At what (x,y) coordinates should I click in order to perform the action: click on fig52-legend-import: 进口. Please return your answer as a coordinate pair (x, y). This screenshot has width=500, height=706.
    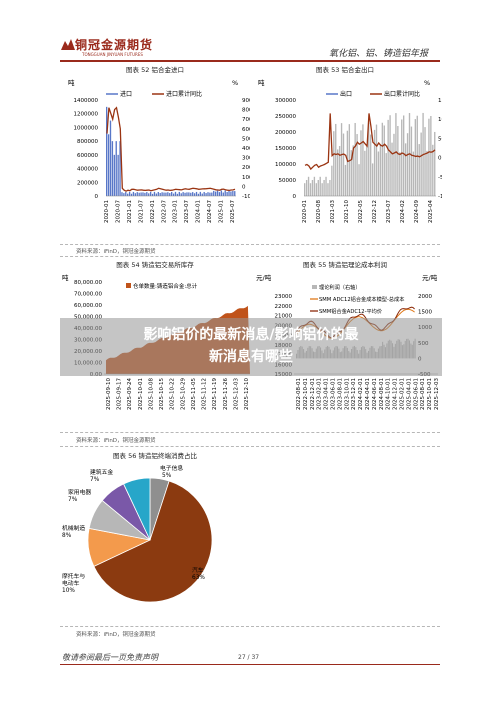
    Looking at the image, I should click on (126, 94).